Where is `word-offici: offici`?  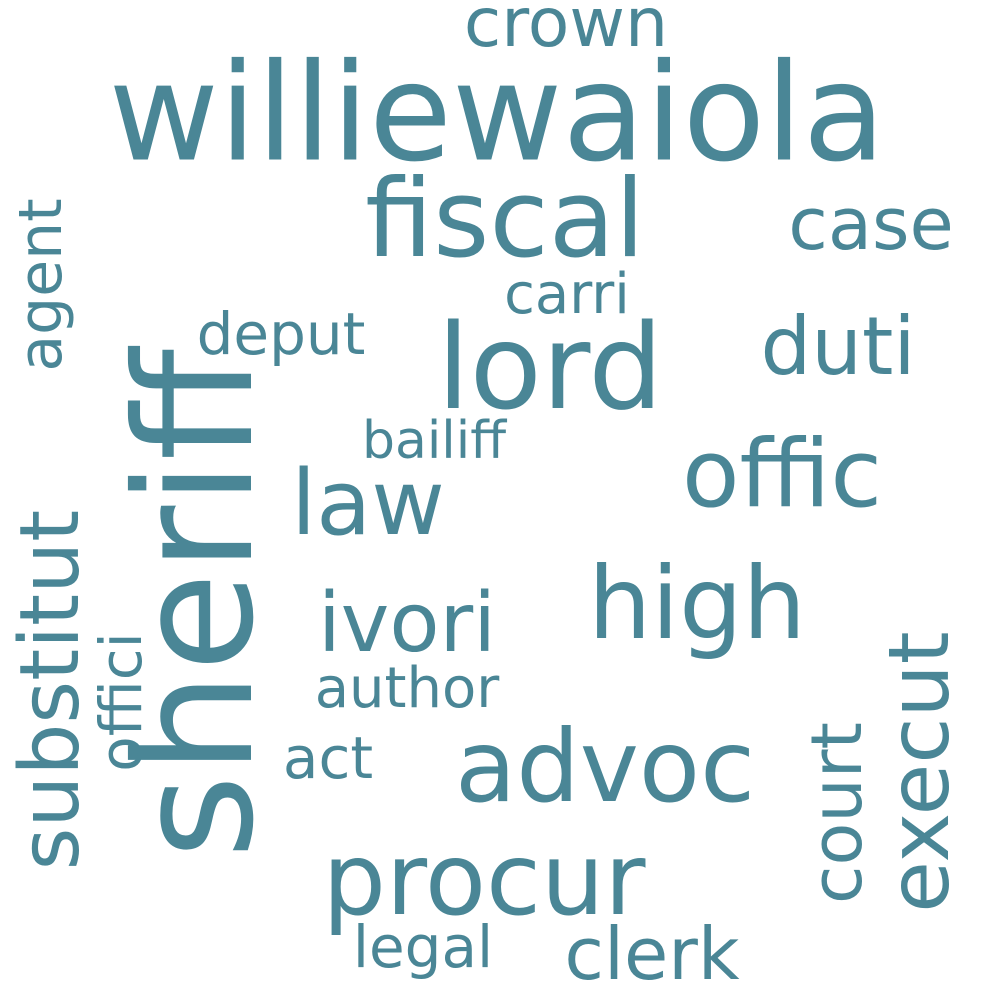
word-offici: offici is located at coordinates (121, 702).